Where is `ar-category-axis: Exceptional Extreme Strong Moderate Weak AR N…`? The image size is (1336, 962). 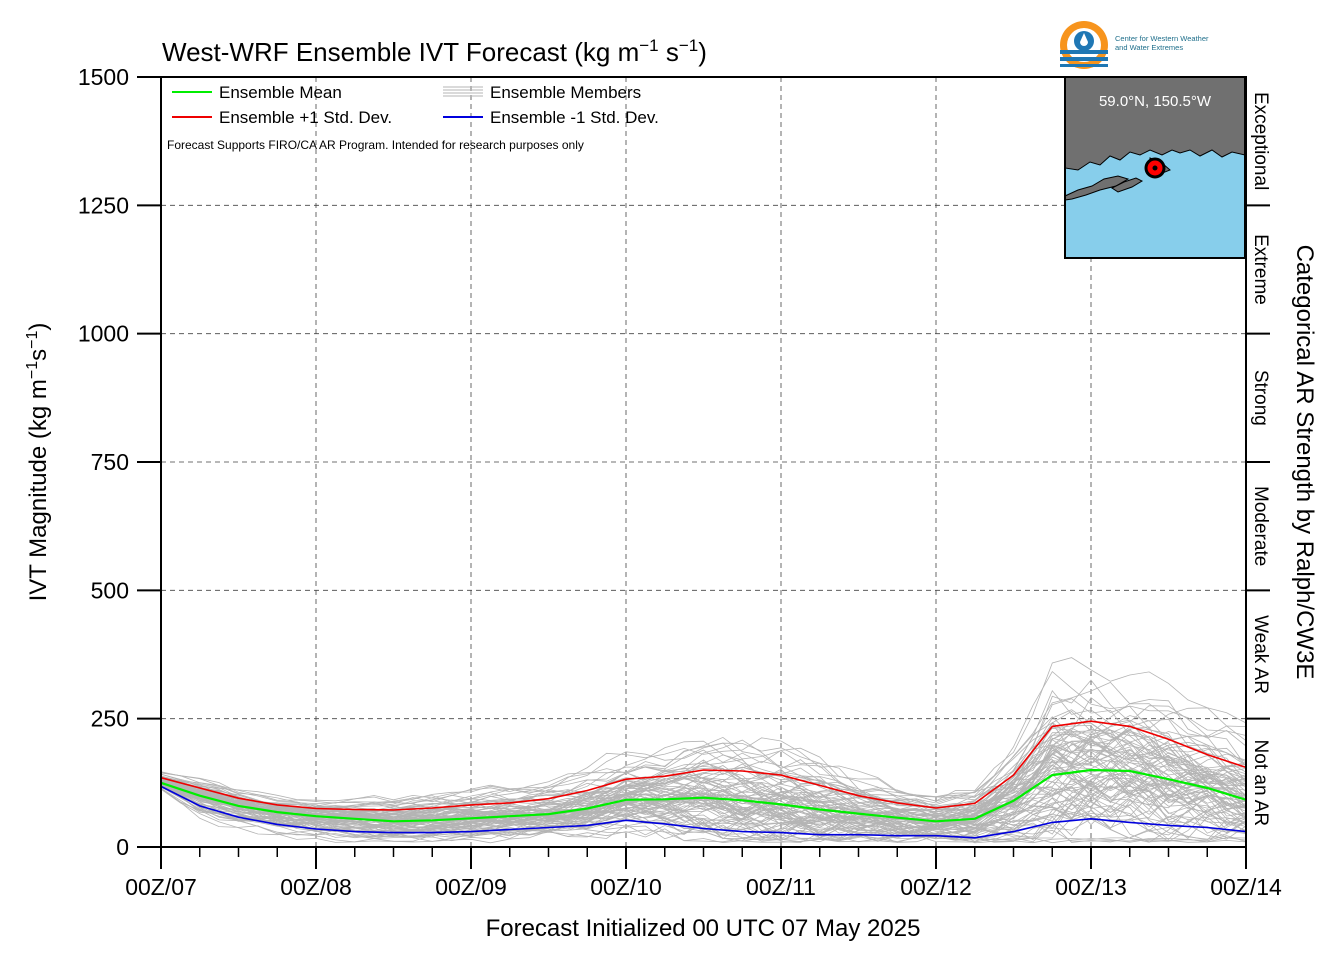
ar-category-axis: Exceptional Extreme Strong Moderate Weak AR N… is located at coordinates (1258, 459).